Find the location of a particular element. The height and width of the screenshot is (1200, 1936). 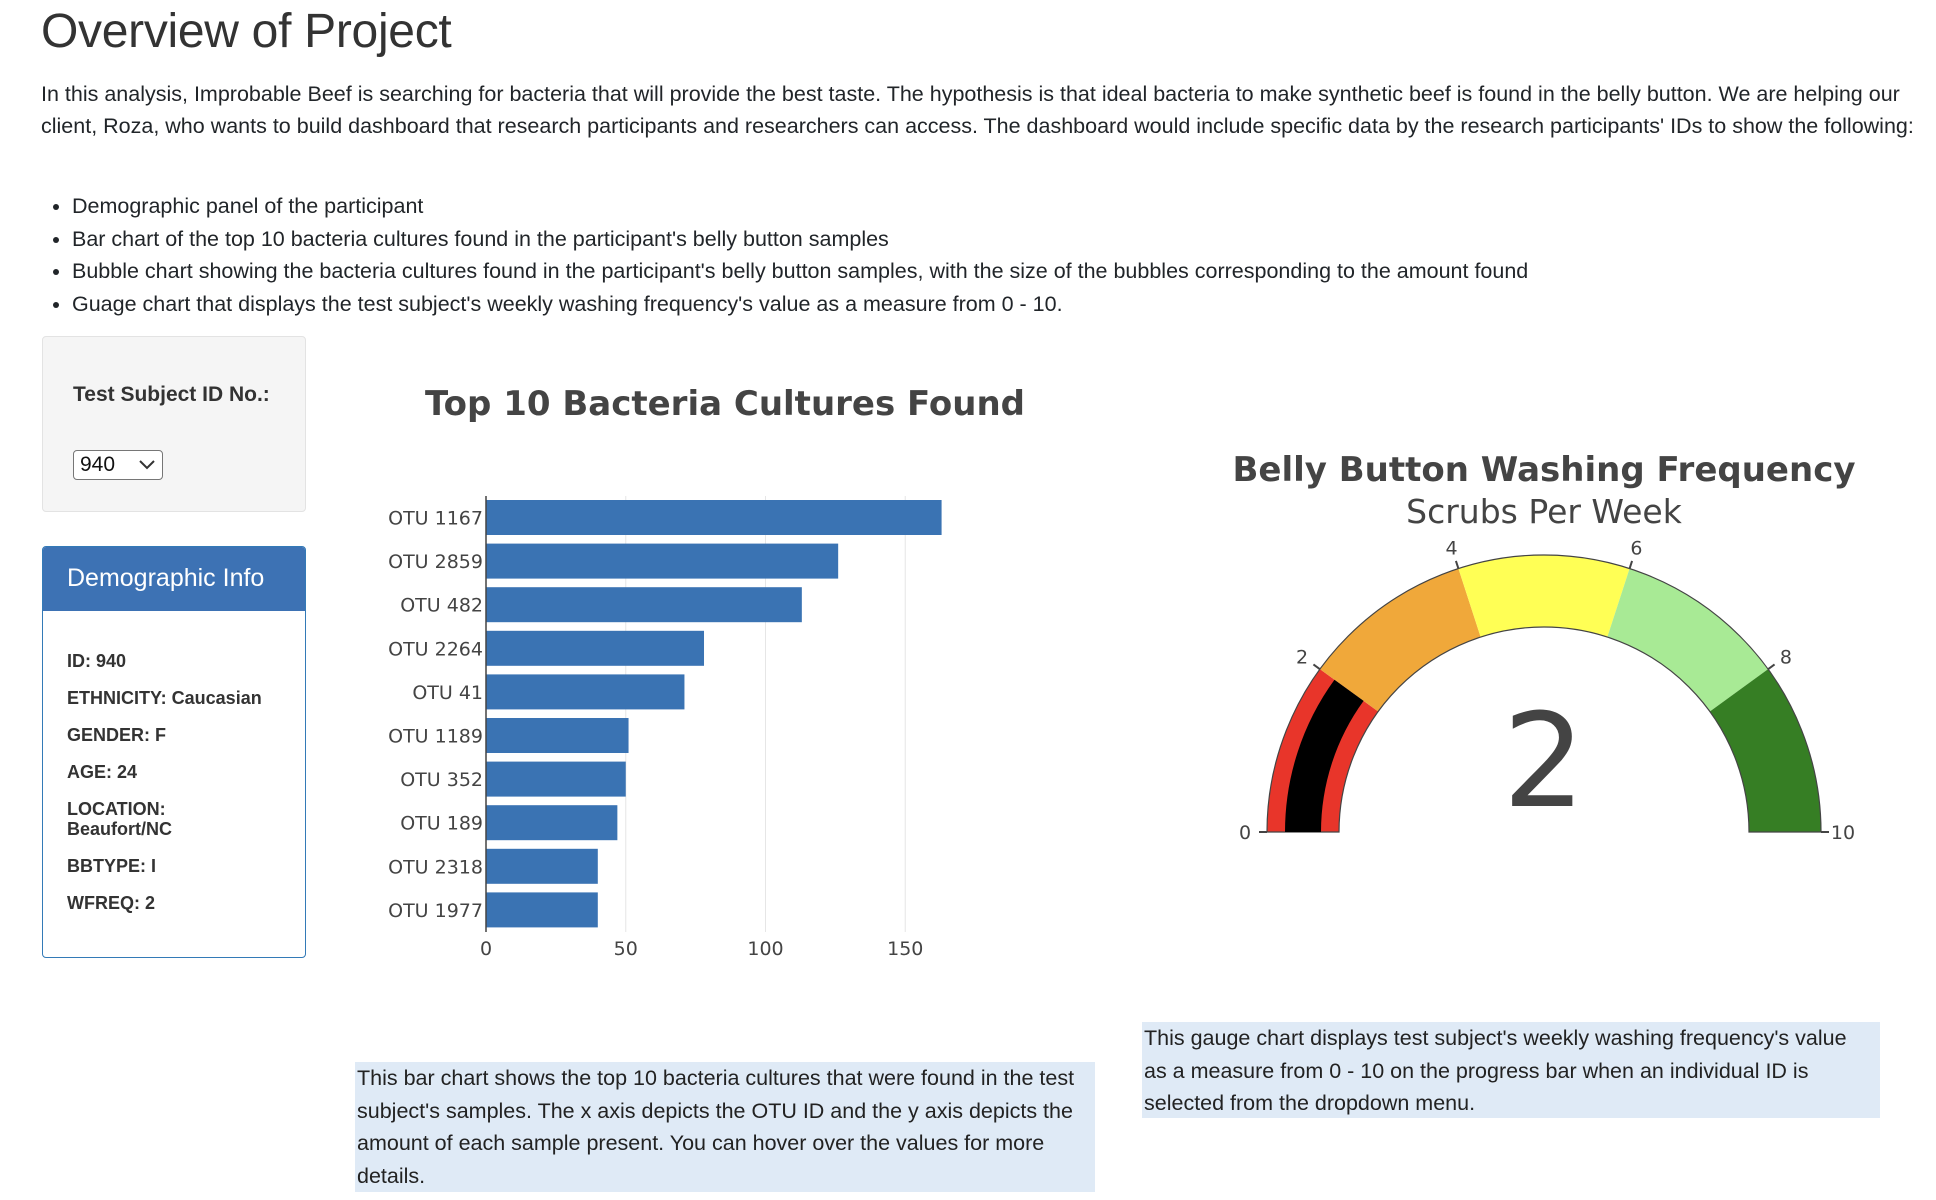

y-tick-label: OTU 352 is located at coordinates (441, 780).